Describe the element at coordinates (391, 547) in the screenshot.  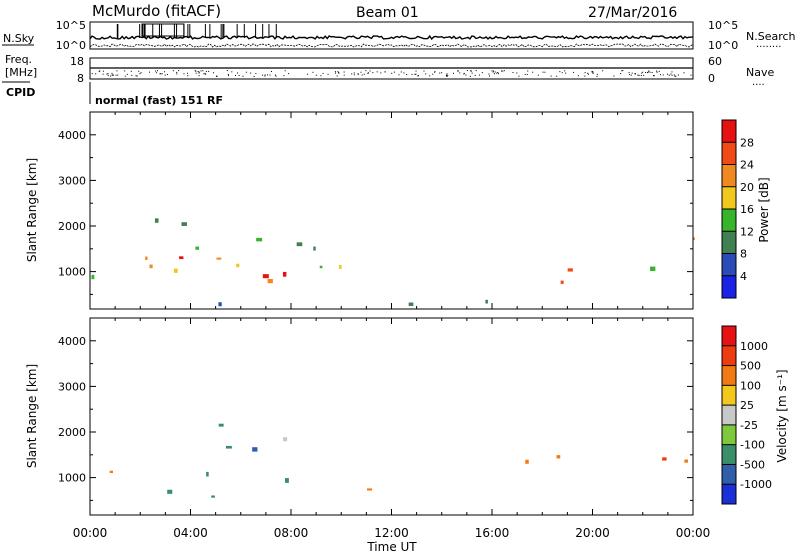
I see `time-xlabel: Time UT` at that location.